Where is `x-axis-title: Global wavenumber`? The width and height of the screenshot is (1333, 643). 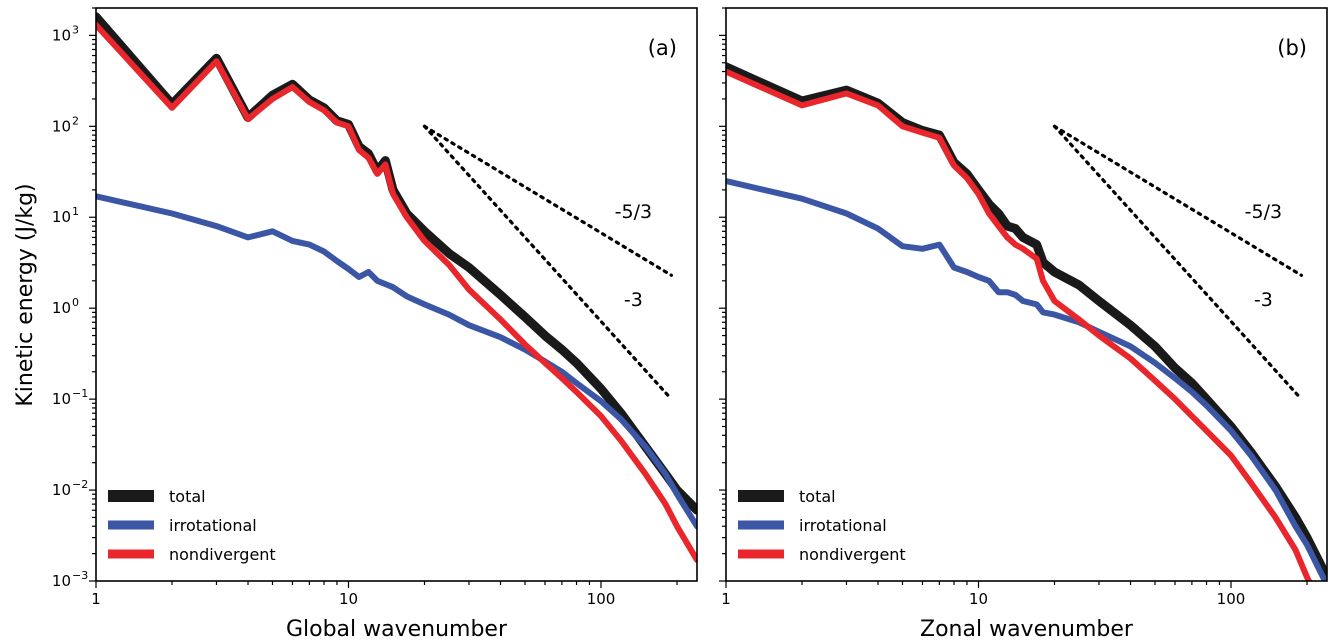
x-axis-title: Global wavenumber is located at coordinates (397, 629).